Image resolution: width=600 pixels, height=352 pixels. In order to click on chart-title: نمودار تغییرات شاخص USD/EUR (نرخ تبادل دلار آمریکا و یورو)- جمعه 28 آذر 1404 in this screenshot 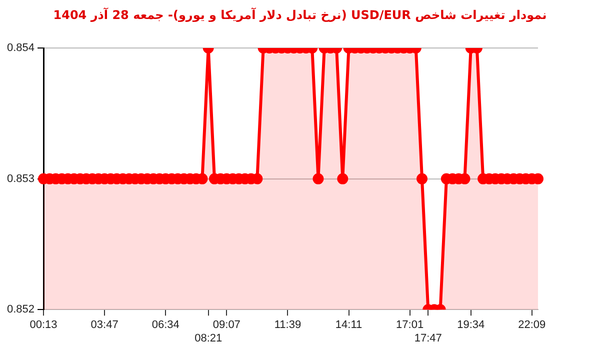, I will do `click(300, 15)`.